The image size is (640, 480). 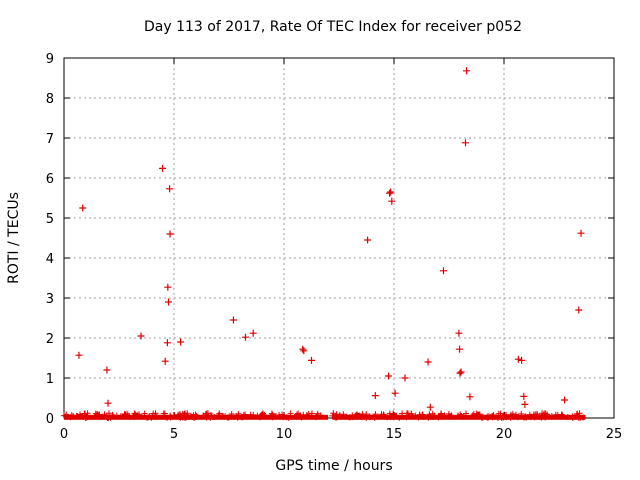 What do you see at coordinates (50, 299) in the screenshot?
I see `y-tick-label: 3` at bounding box center [50, 299].